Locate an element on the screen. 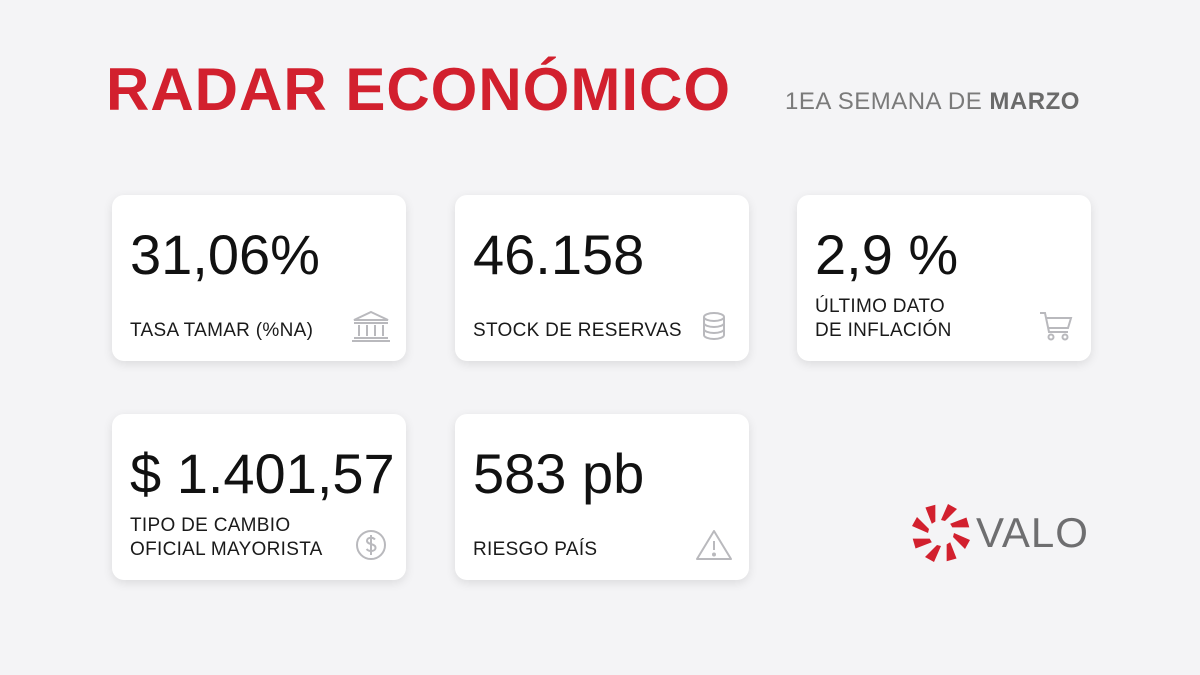 This screenshot has width=1200, height=675. riesgo-pais-value: 583 pb is located at coordinates (559, 473).